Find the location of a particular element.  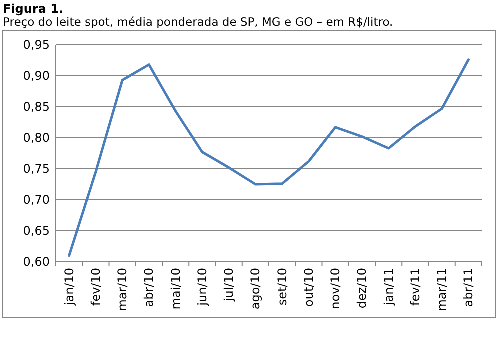

x-tick-label: abr/10 is located at coordinates (149, 288).